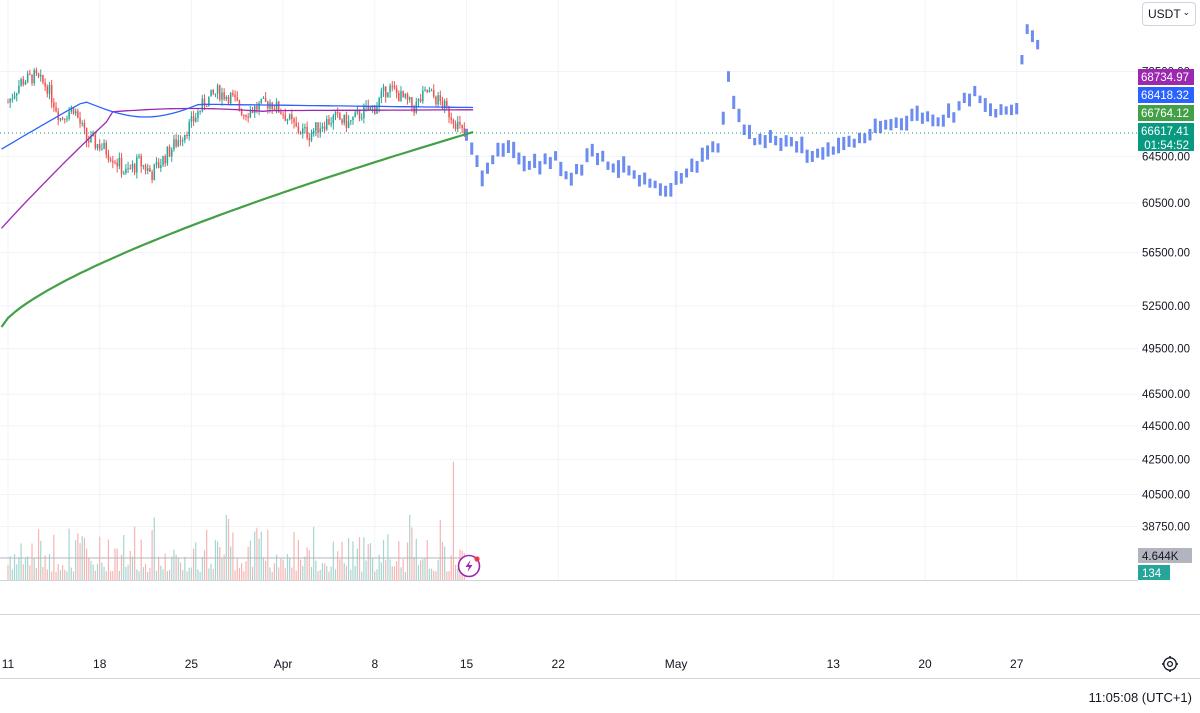  What do you see at coordinates (1166, 157) in the screenshot?
I see `price-tick-label: 64500.00` at bounding box center [1166, 157].